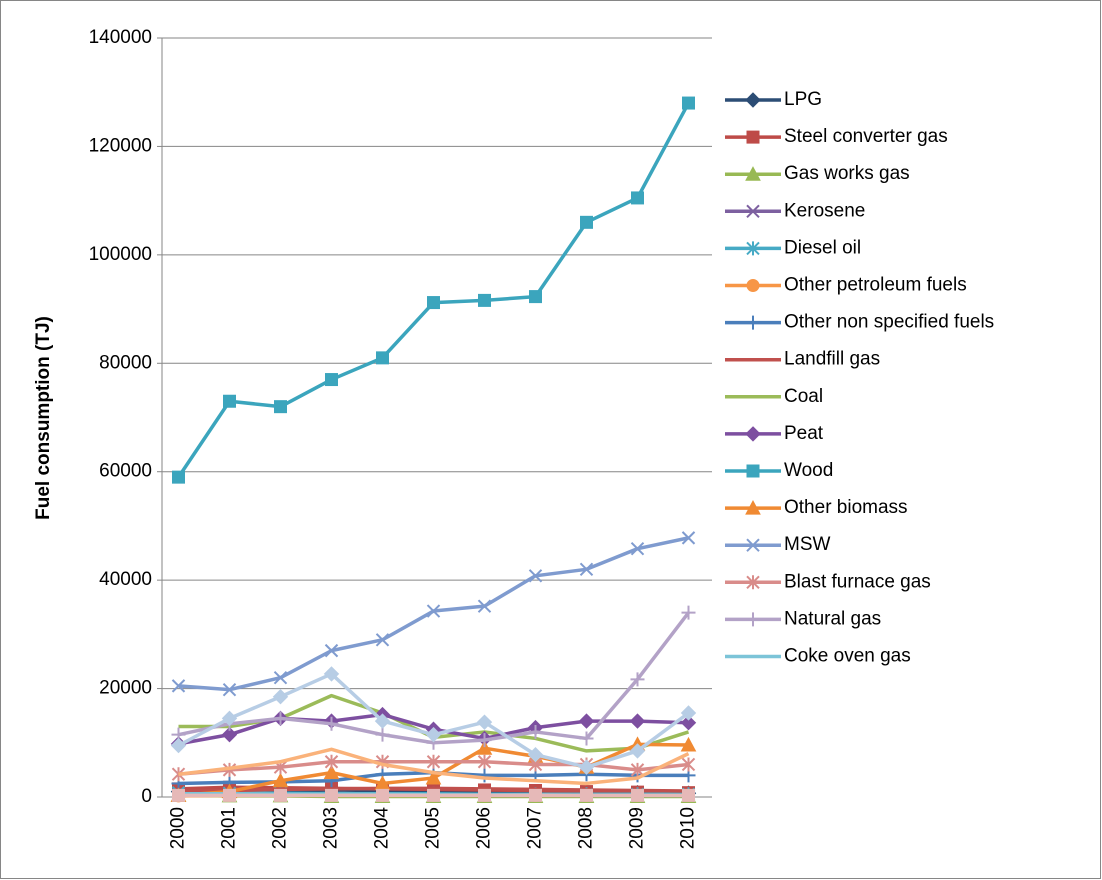 The height and width of the screenshot is (880, 1102). Describe the element at coordinates (804, 433) in the screenshot. I see `legend-label: Peat` at that location.